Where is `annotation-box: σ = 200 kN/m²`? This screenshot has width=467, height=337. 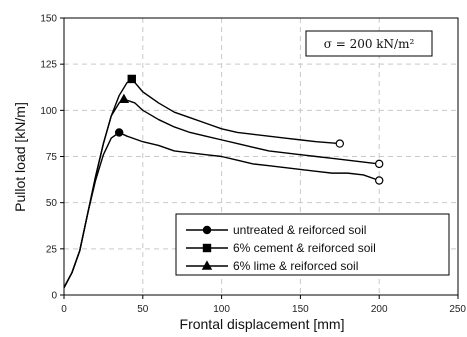 annotation-box: σ = 200 kN/m² is located at coordinates (369, 43).